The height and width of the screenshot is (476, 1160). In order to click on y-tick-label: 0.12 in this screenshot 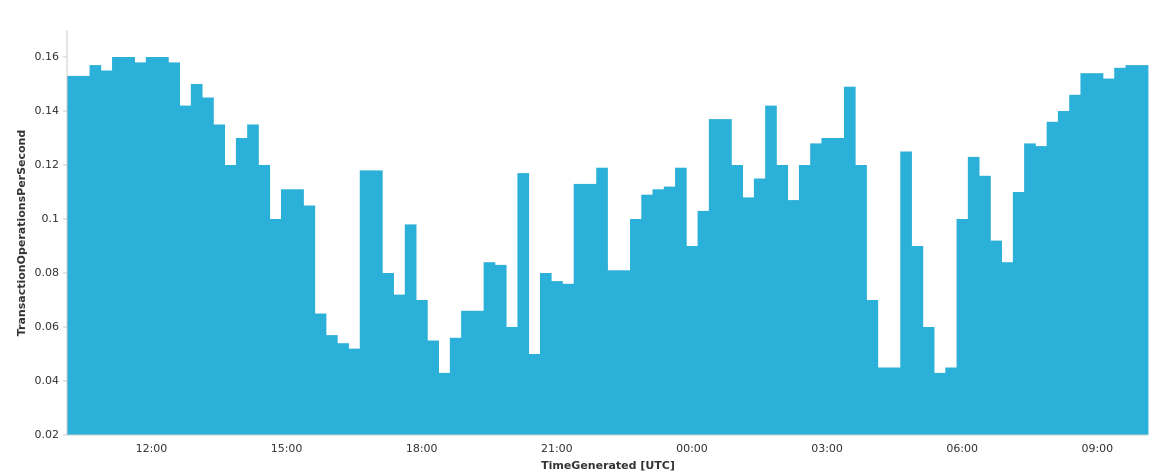, I will do `click(47, 164)`.